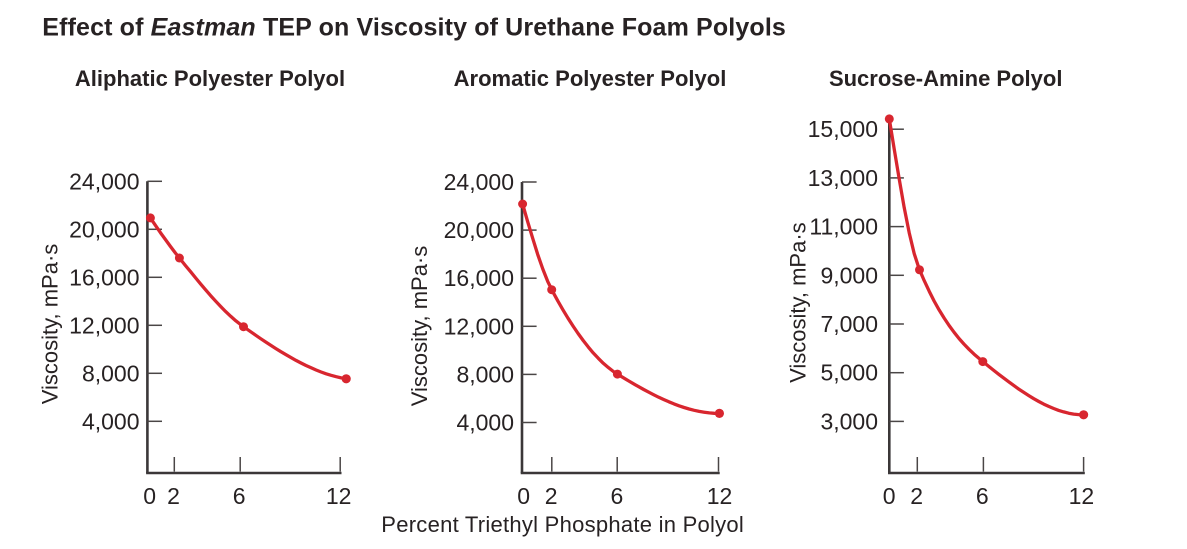 The height and width of the screenshot is (549, 1187). Describe the element at coordinates (849, 324) in the screenshot. I see `svg-text: 7,000` at that location.